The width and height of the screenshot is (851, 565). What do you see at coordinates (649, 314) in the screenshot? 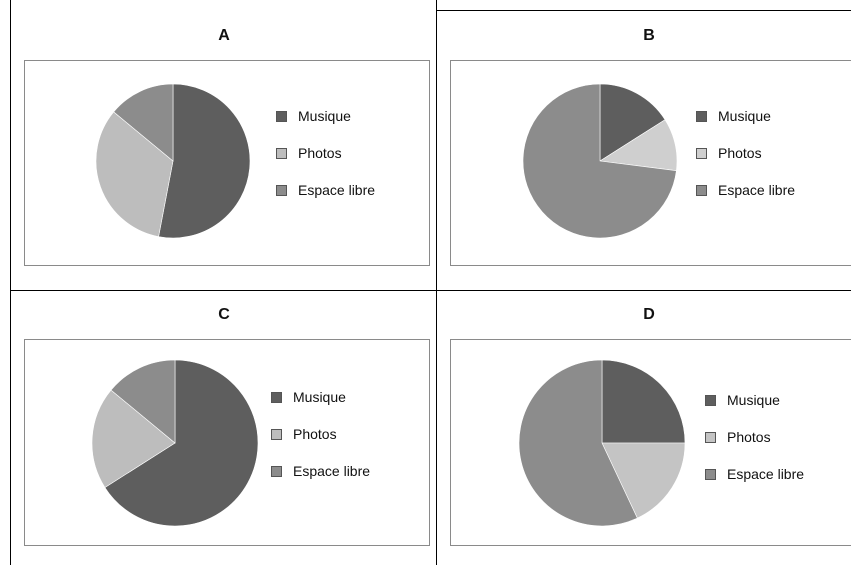
I see `chart-title-d: D` at bounding box center [649, 314].